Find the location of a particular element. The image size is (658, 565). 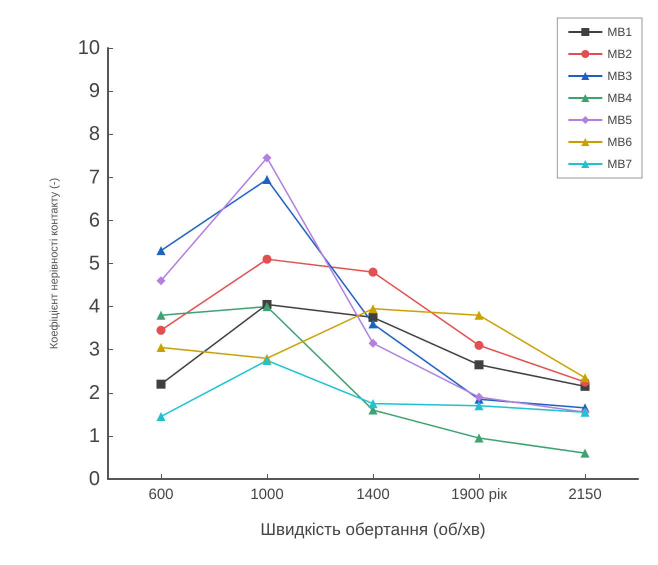

y-tick-label: 8 is located at coordinates (94, 134).